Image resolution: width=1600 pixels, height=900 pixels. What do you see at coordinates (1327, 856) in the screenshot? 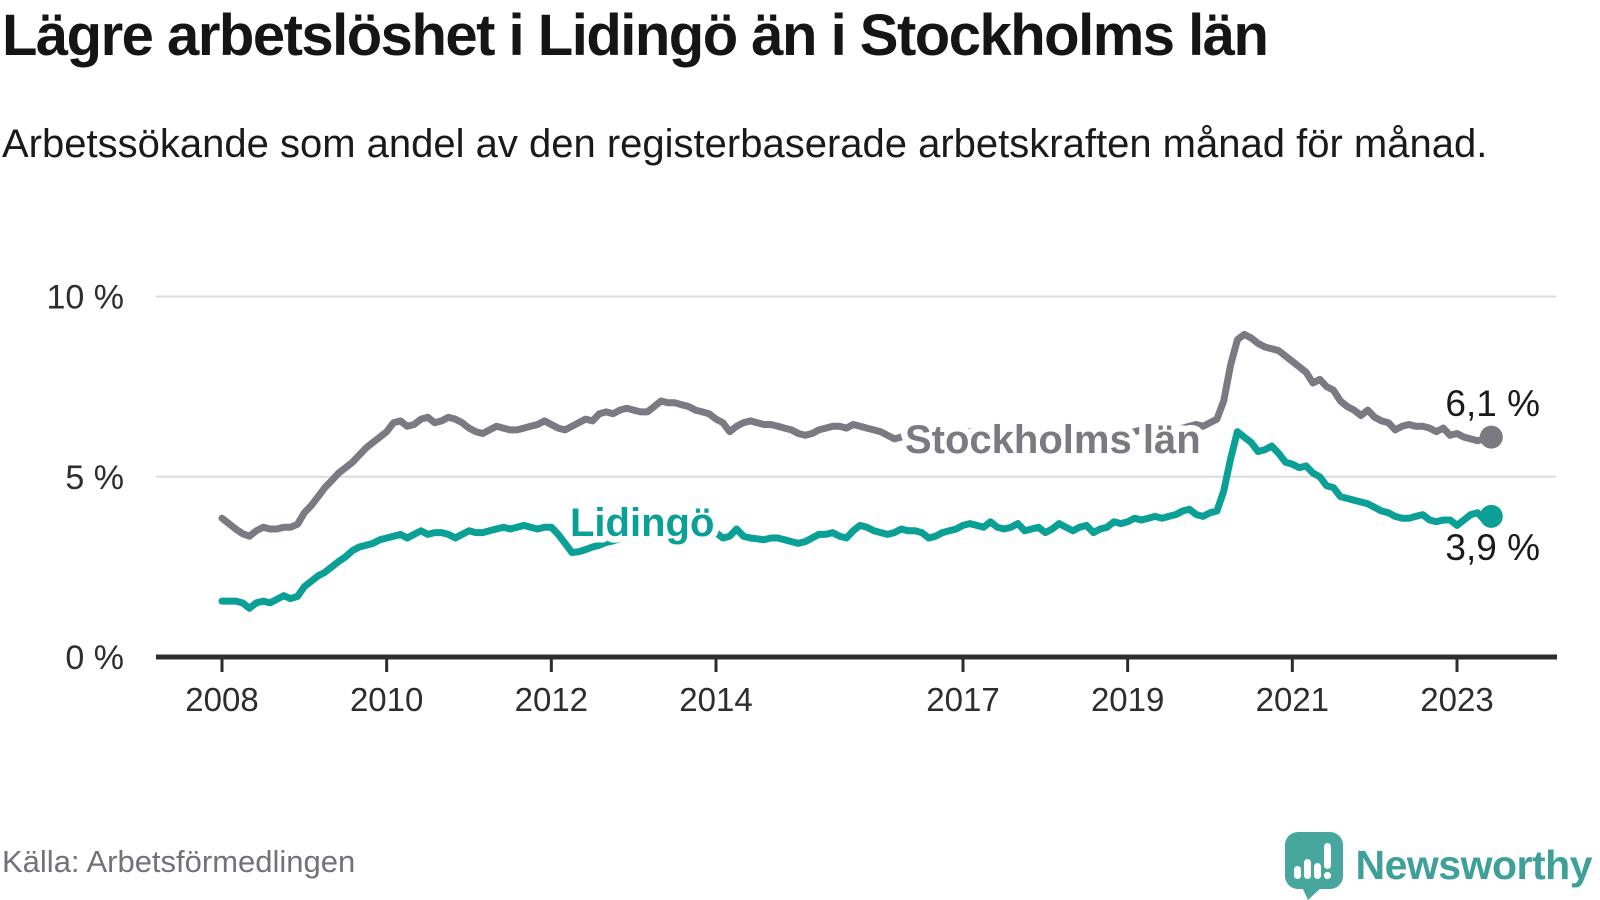
I see `logo-exclamation-icon` at bounding box center [1327, 856].